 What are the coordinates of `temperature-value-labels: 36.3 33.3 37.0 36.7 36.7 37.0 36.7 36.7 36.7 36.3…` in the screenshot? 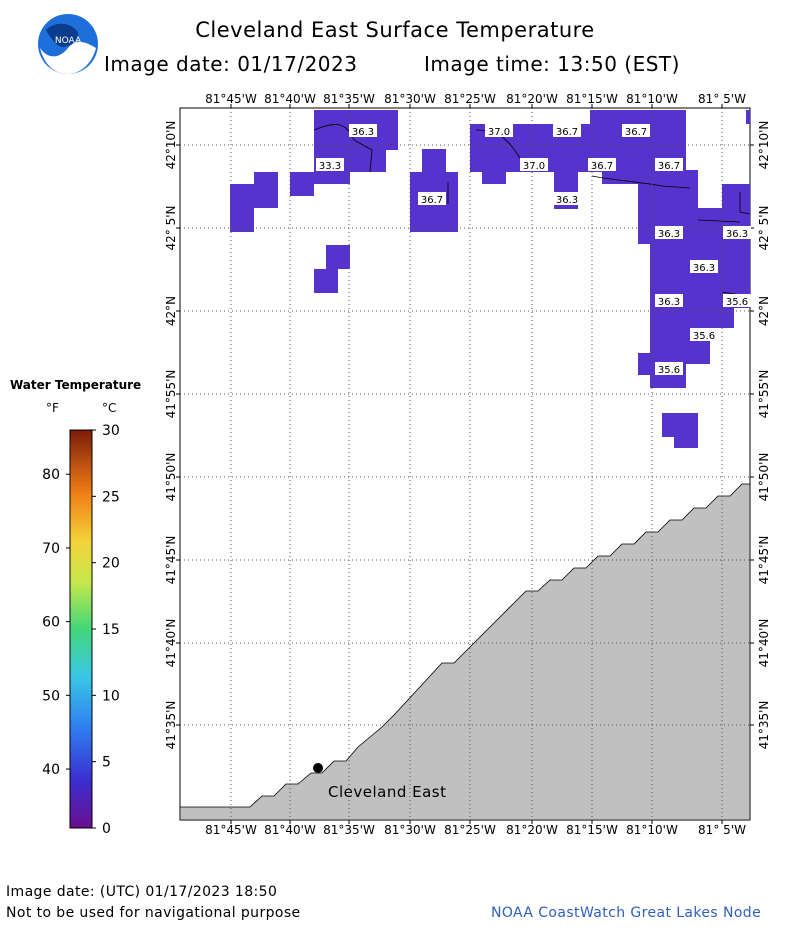 It's located at (533, 250).